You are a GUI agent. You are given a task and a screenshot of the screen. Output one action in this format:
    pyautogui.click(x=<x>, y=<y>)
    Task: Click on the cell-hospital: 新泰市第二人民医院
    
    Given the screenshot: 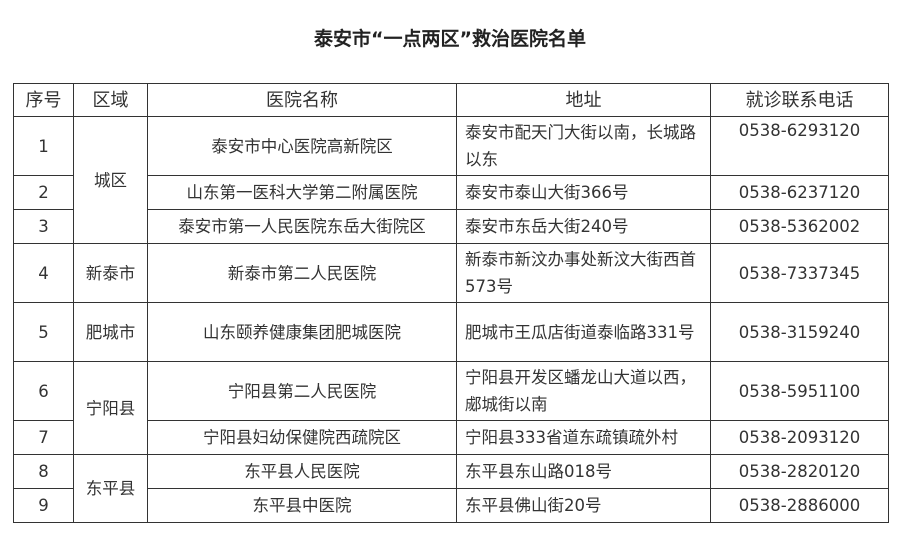 What is the action you would take?
    pyautogui.click(x=302, y=273)
    